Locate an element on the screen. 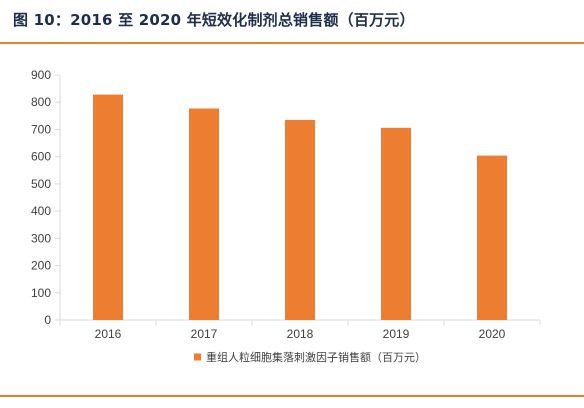 The width and height of the screenshot is (584, 408). y-tick-label: 600 is located at coordinates (41, 157).